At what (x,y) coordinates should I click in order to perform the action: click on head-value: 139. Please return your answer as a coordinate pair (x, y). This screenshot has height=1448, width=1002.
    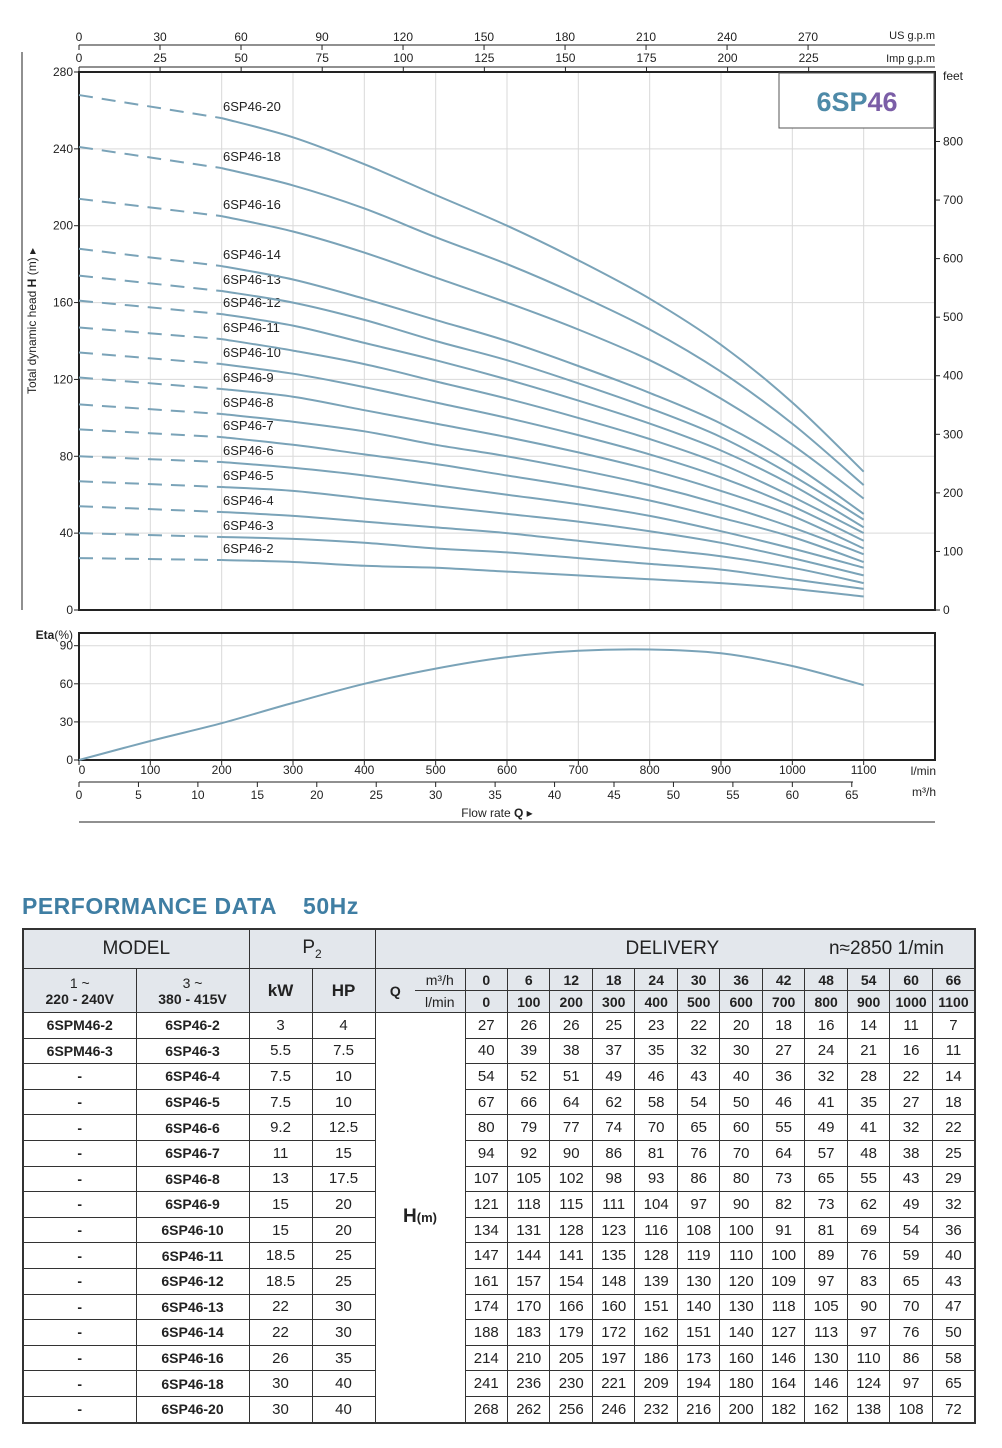
    Looking at the image, I should click on (656, 1281).